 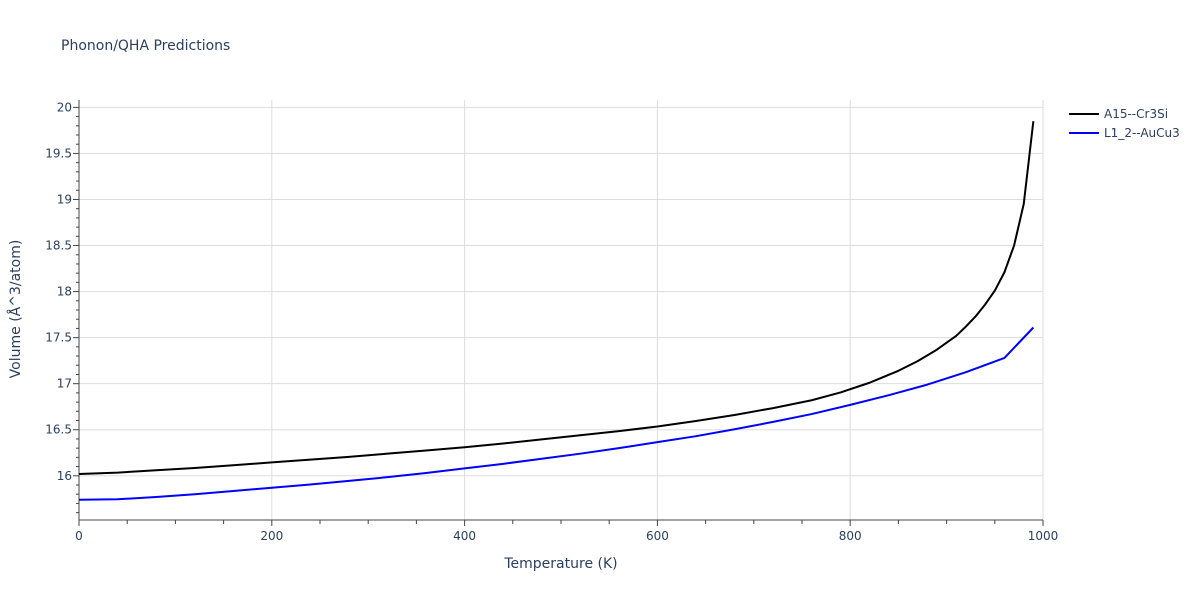 What do you see at coordinates (58, 338) in the screenshot?
I see `y-tick-label: 17.5` at bounding box center [58, 338].